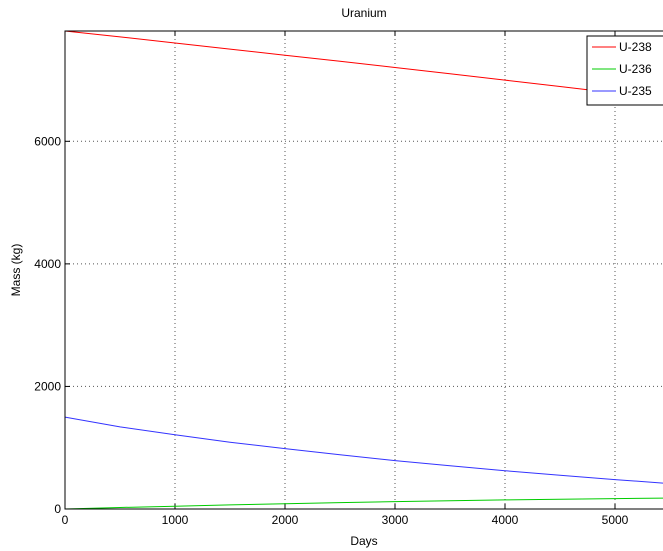  Describe the element at coordinates (285, 520) in the screenshot. I see `x-tick-label: 2000` at that location.